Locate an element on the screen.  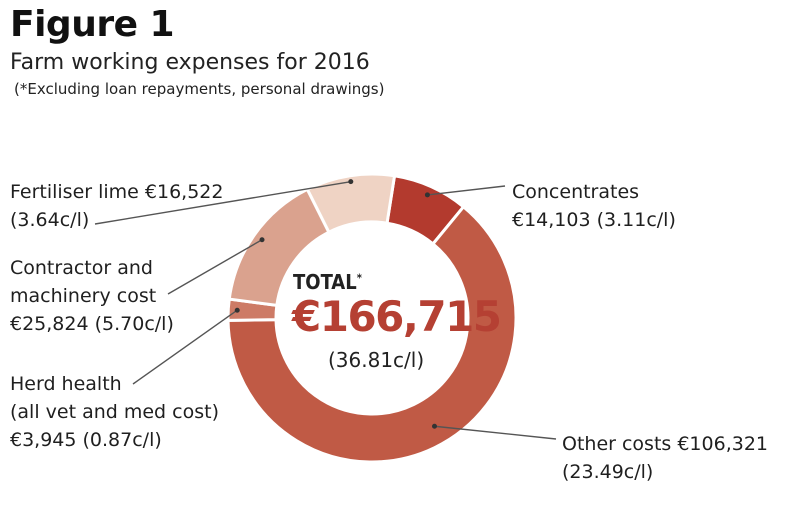
donut-slice-fertiliser-lime is located at coordinates (351, 203).